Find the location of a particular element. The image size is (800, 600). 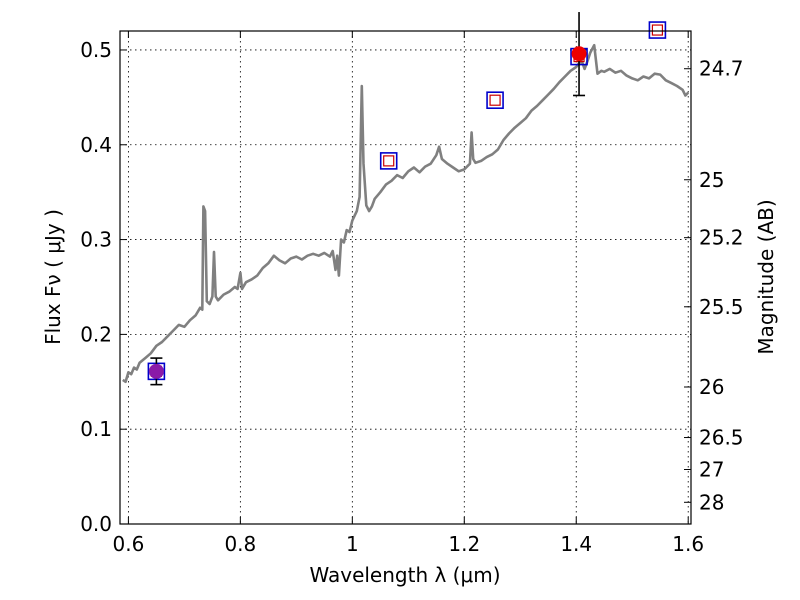

x-axis-label: Wavelength λ (μm) is located at coordinates (404, 575).